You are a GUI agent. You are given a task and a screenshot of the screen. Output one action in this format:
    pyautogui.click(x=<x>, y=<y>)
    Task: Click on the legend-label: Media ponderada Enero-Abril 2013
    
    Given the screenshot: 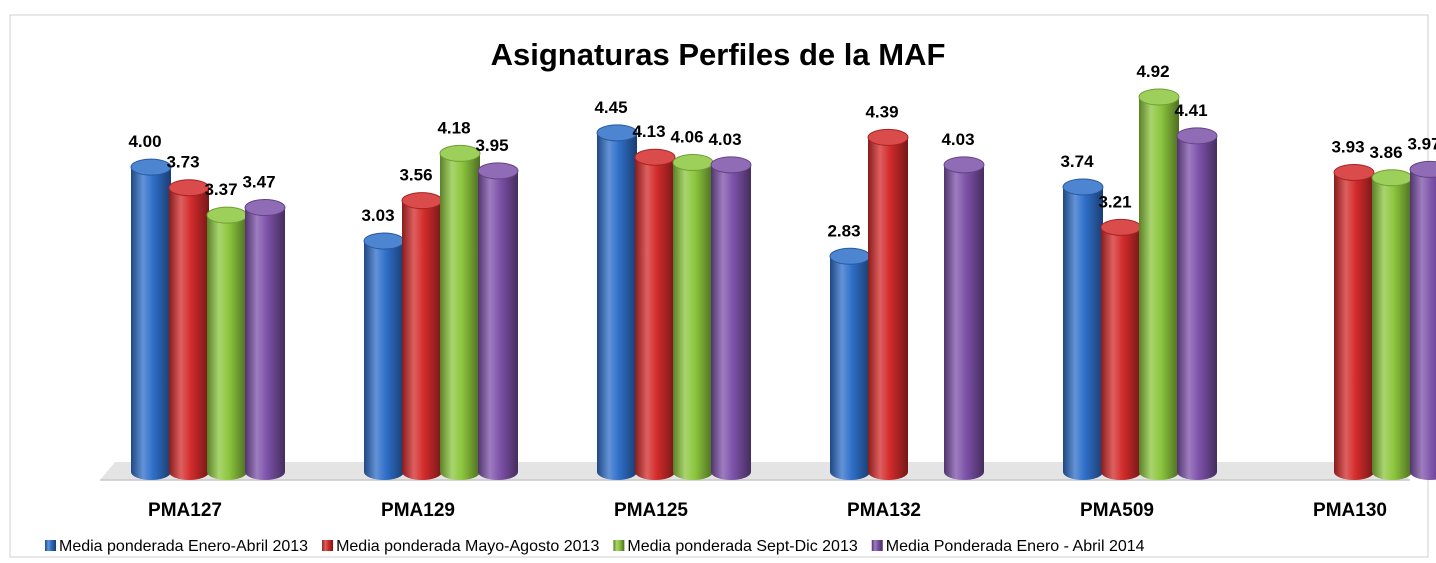 What is the action you would take?
    pyautogui.click(x=183, y=546)
    